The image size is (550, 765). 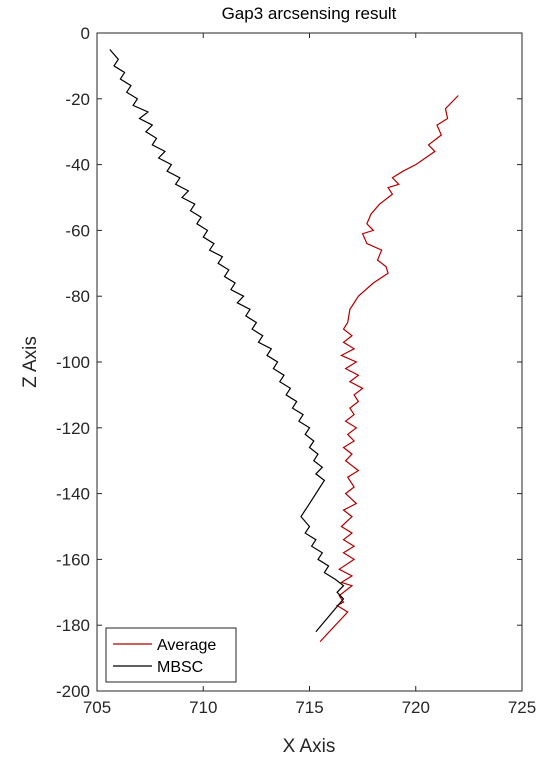 What do you see at coordinates (77, 99) in the screenshot?
I see `y-tick-label: -20` at bounding box center [77, 99].